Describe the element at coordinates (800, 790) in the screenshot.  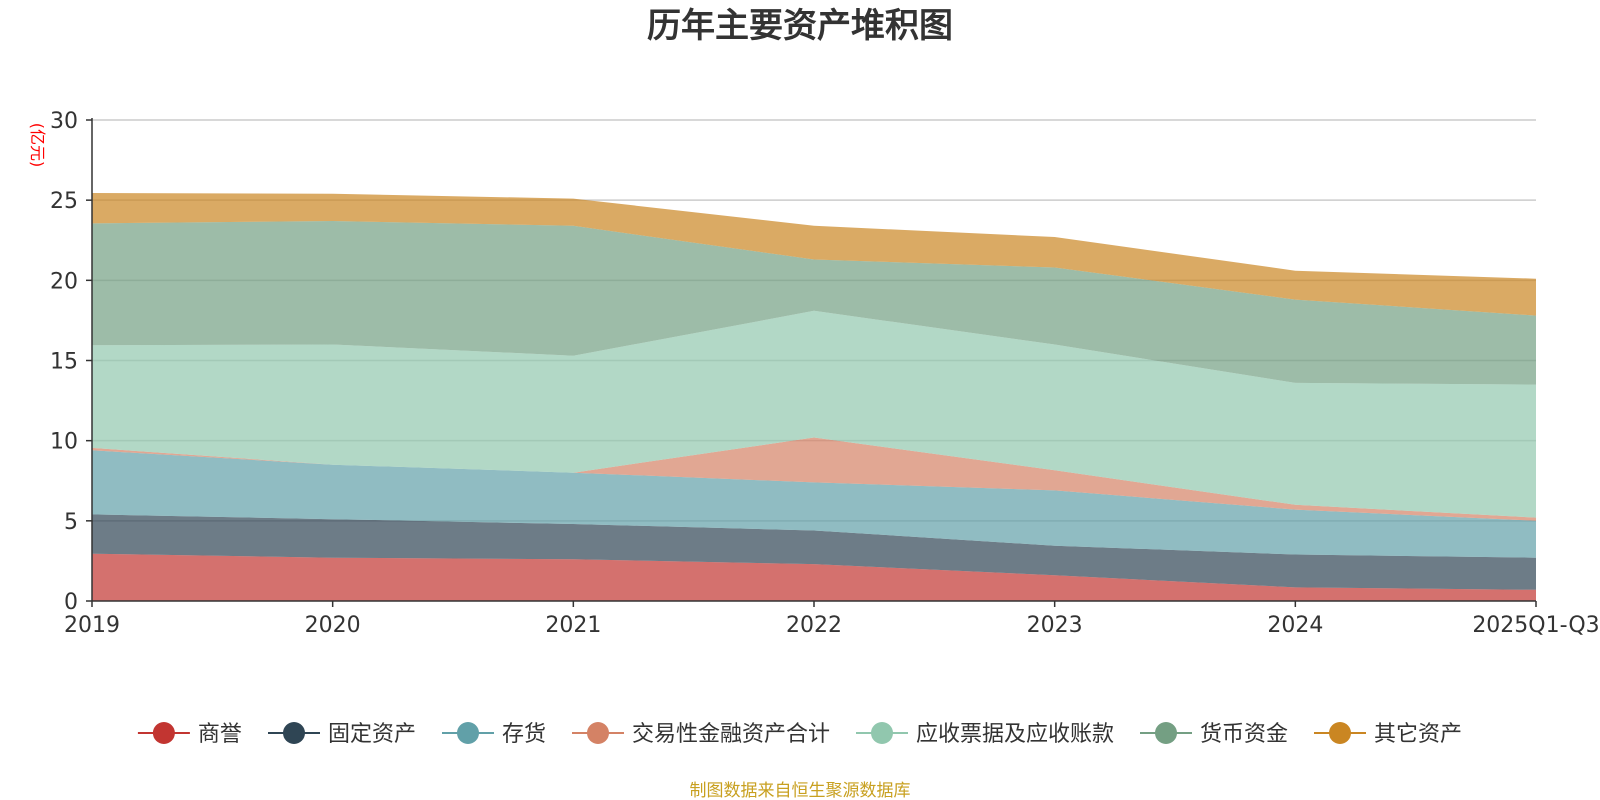
I see `source-note: 制图数据来自恒生聚源数据库` at that location.